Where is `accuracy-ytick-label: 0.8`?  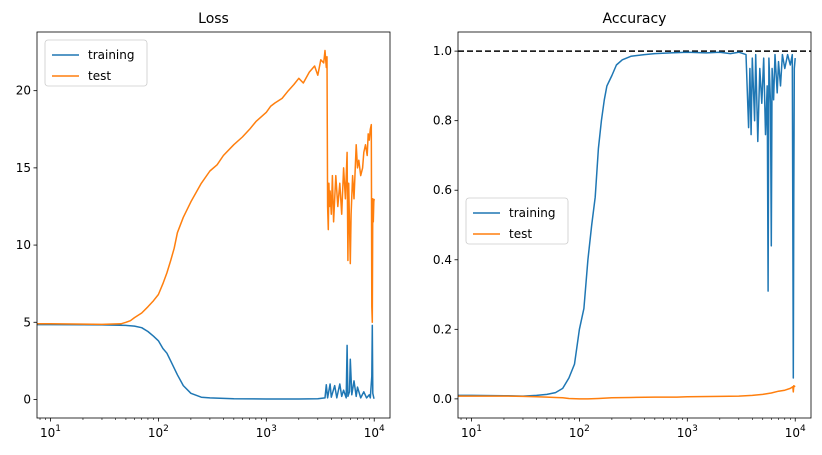 accuracy-ytick-label: 0.8 is located at coordinates (442, 121).